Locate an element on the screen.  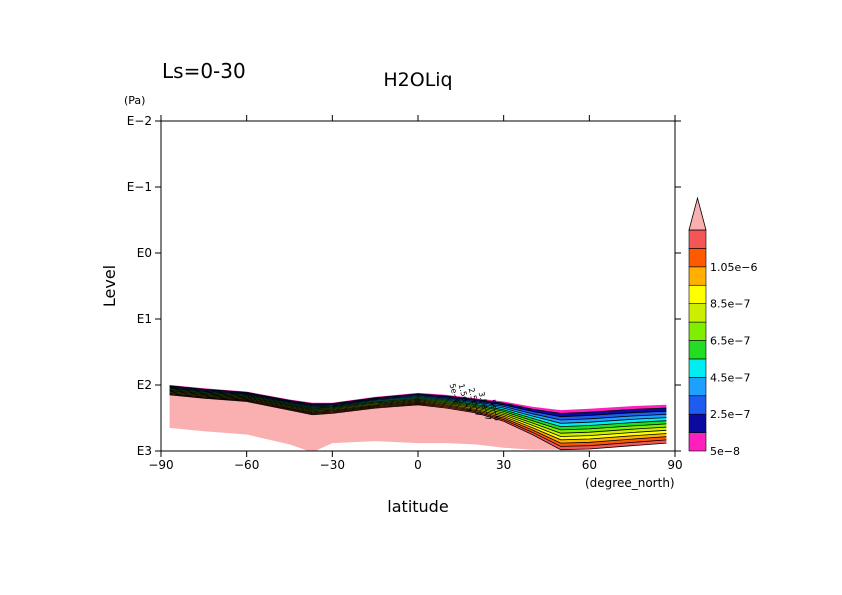
colorbar-label: 6.5e−7 is located at coordinates (730, 341).